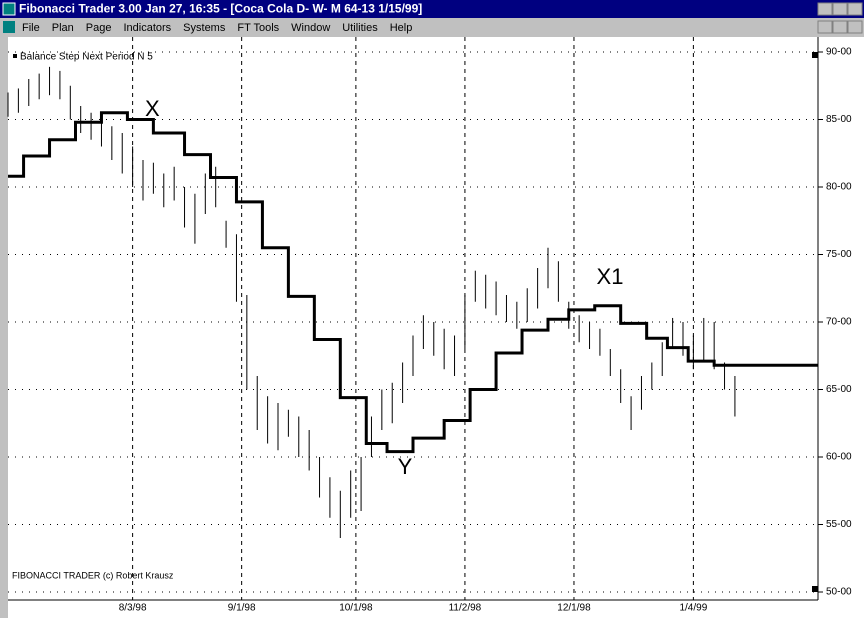 This screenshot has width=864, height=618. I want to click on y-tick-label: 75-00, so click(839, 254).